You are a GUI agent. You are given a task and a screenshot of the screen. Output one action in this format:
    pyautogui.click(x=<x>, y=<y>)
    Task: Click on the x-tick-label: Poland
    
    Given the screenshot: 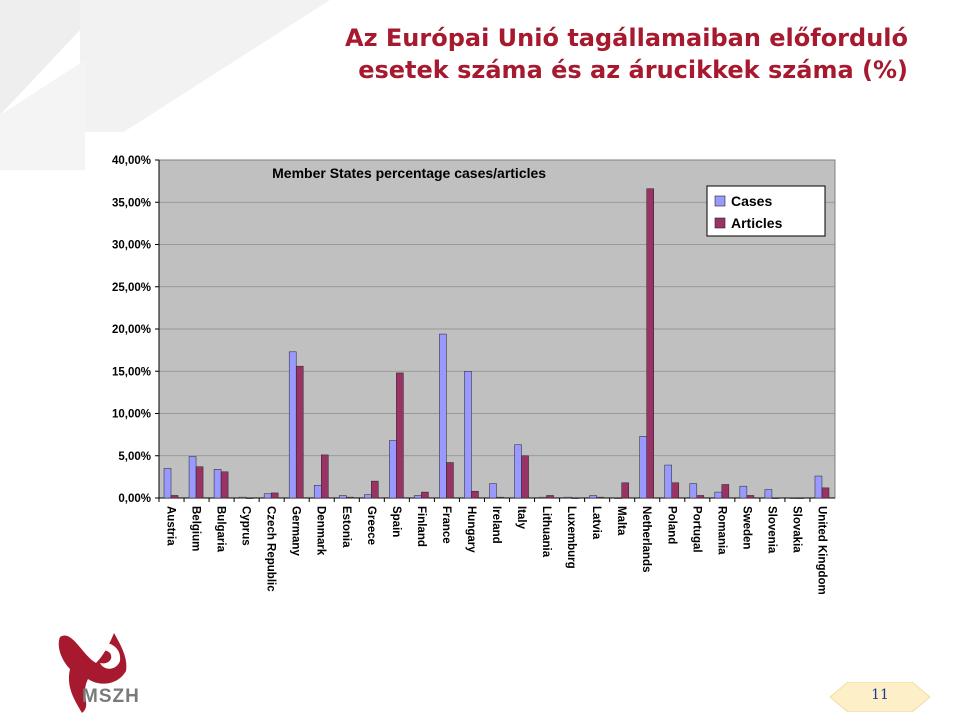 What is the action you would take?
    pyautogui.click(x=671, y=525)
    